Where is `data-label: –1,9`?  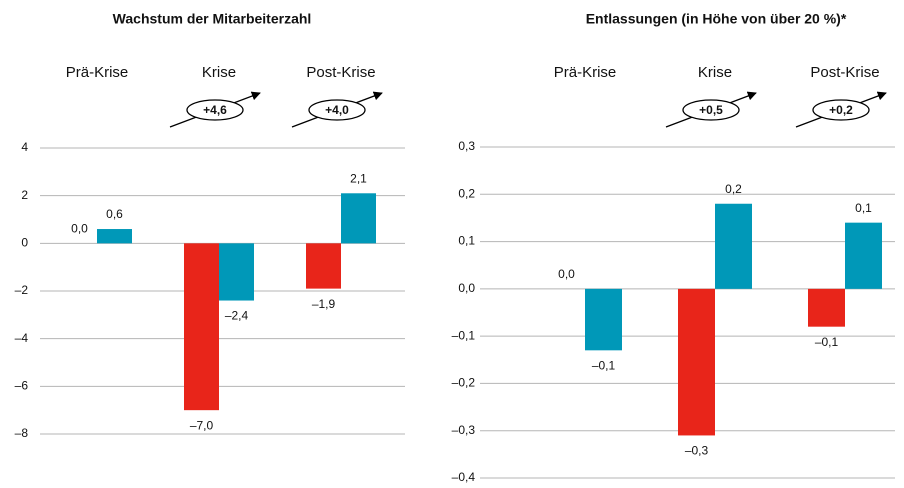 data-label: –1,9 is located at coordinates (324, 304).